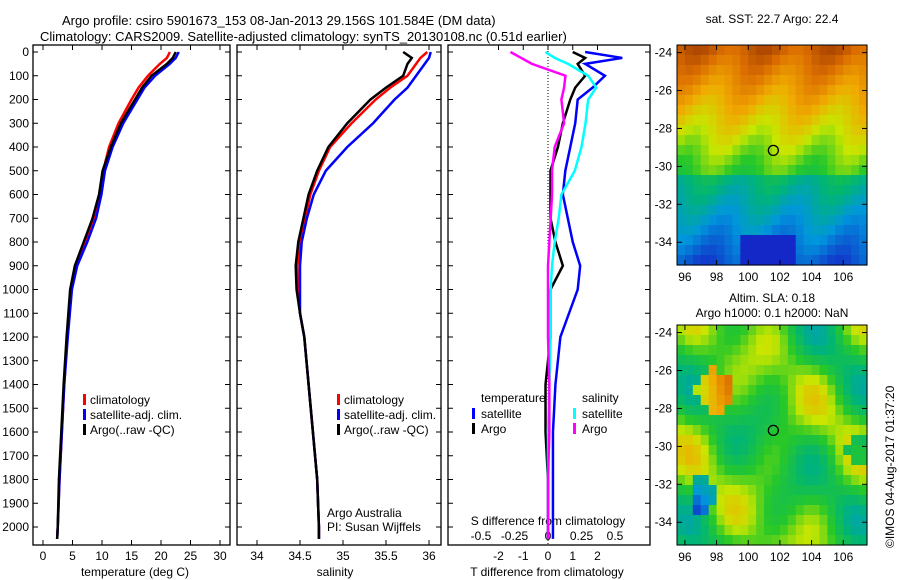 The width and height of the screenshot is (900, 580). I want to click on legend-swatch, so click(473, 428).